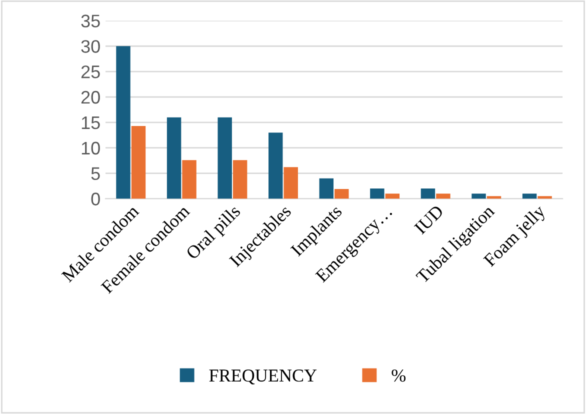 Image resolution: width=586 pixels, height=414 pixels. What do you see at coordinates (399, 375) in the screenshot?
I see `legend-label: %` at bounding box center [399, 375].